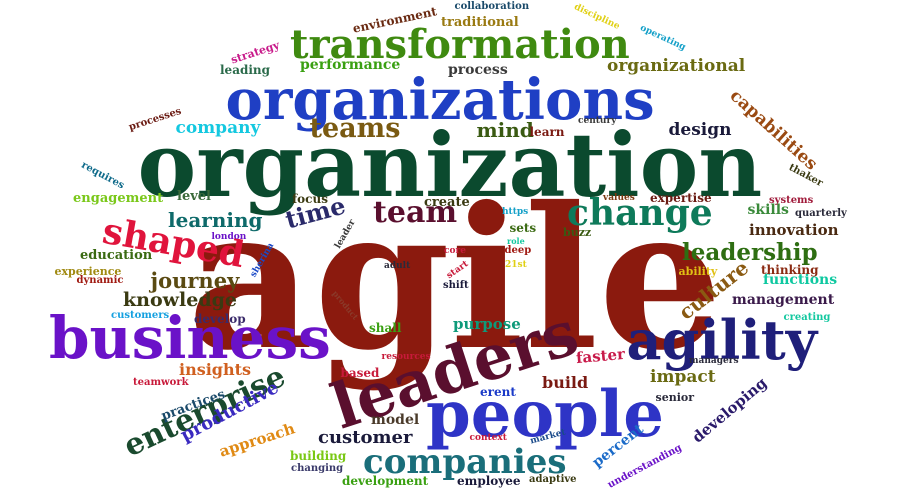 This screenshot has width=923, height=499. What do you see at coordinates (161, 382) in the screenshot?
I see `word-teamwork: teamwork` at bounding box center [161, 382].